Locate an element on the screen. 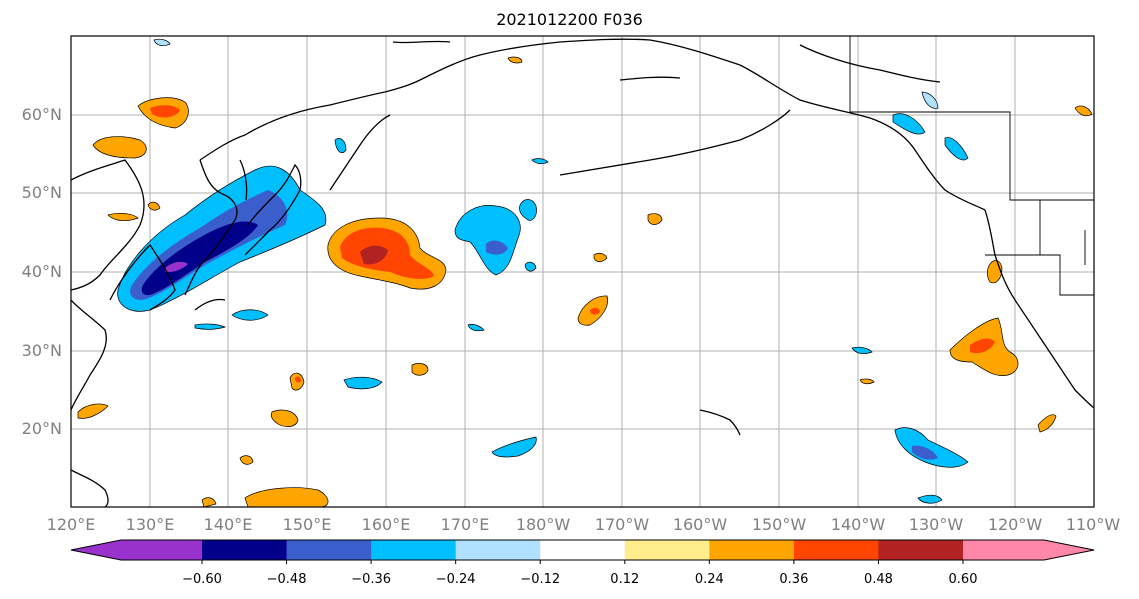 The width and height of the screenshot is (1139, 599). lat-label-30n: 30°N is located at coordinates (42, 350).